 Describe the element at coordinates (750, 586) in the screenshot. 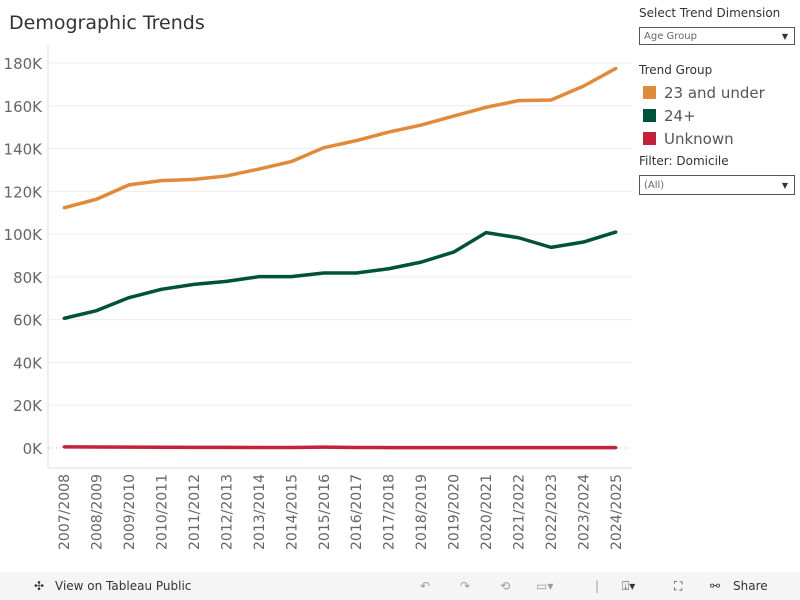

I see `share-button: Share` at that location.